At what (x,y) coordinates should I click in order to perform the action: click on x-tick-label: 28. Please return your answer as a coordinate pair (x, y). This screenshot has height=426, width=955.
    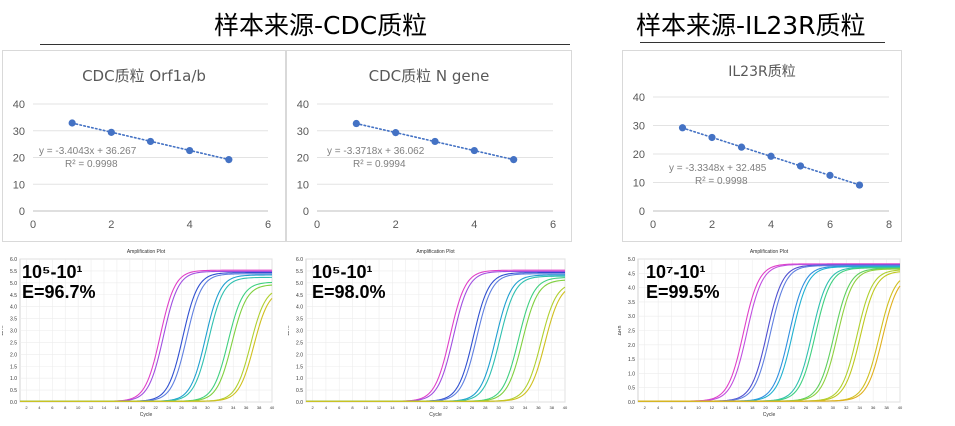
    Looking at the image, I should click on (194, 407).